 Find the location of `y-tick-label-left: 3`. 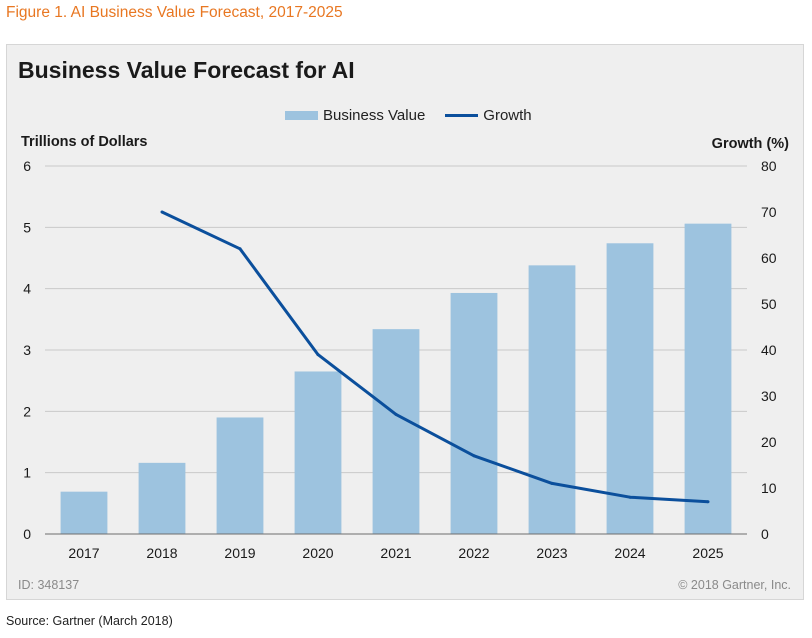

y-tick-label-left: 3 is located at coordinates (27, 350).